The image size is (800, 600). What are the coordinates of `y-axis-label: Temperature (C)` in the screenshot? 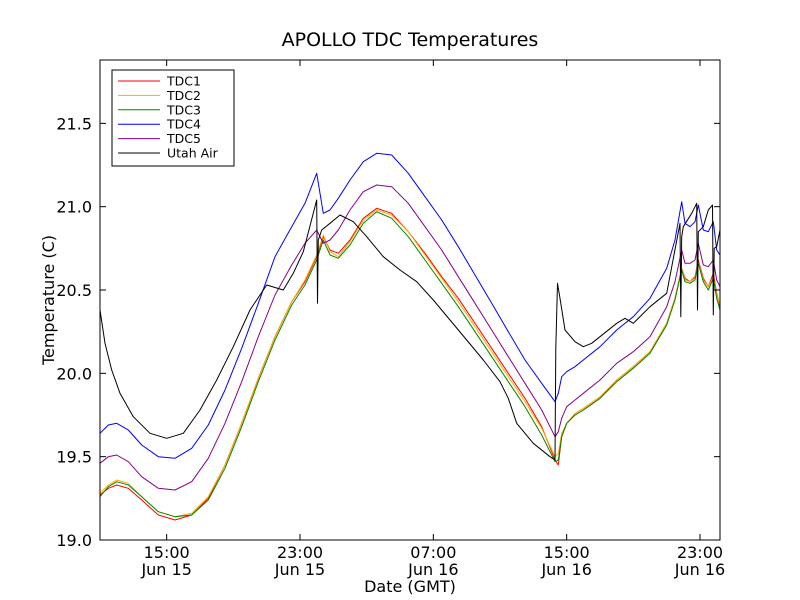 It's located at (48, 300).